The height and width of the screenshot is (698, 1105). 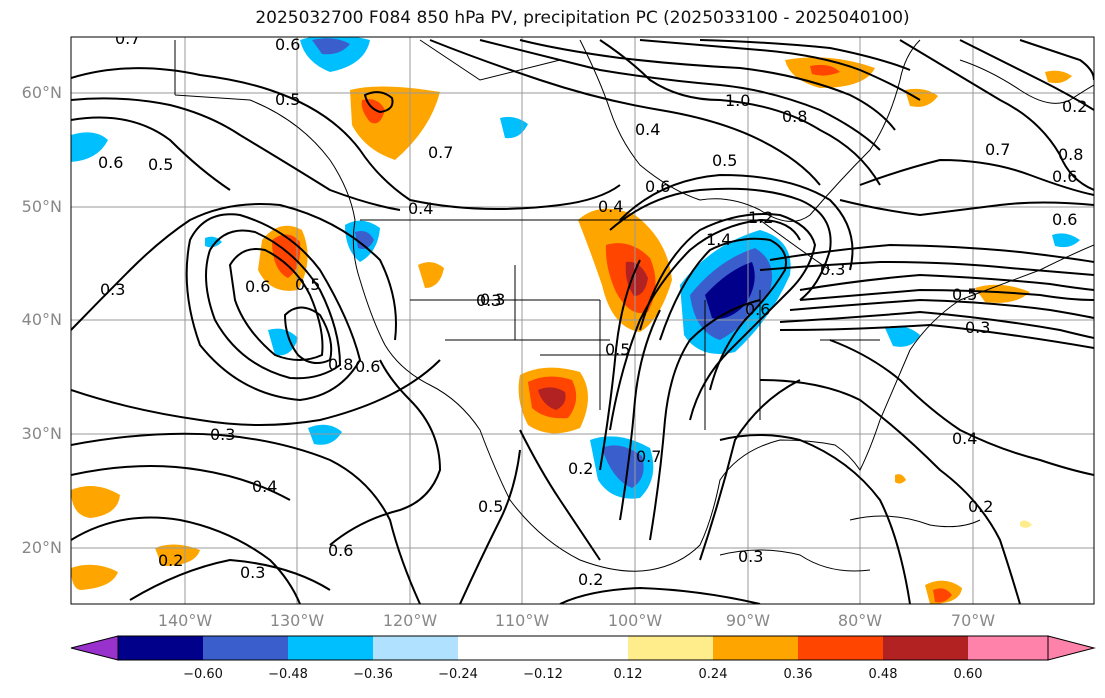 I want to click on lat-label: 40°N, so click(x=41, y=319).